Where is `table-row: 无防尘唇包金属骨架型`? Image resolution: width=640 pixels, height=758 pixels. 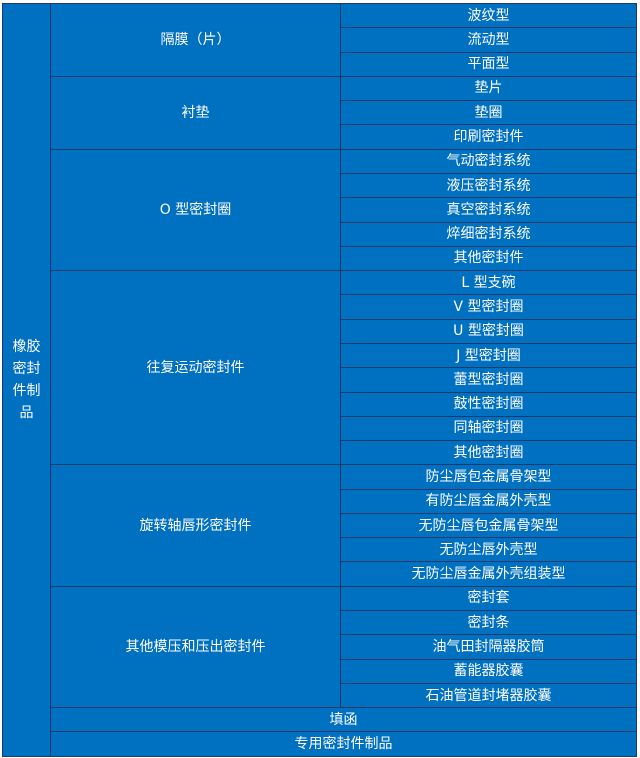 table-row: 无防尘唇包金属骨架型 is located at coordinates (320, 525).